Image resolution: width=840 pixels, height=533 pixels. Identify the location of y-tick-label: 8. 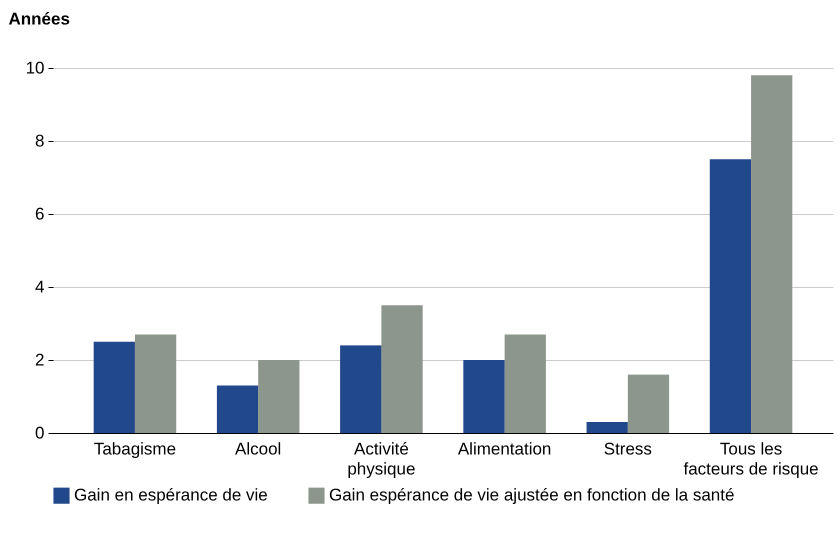
(39, 141).